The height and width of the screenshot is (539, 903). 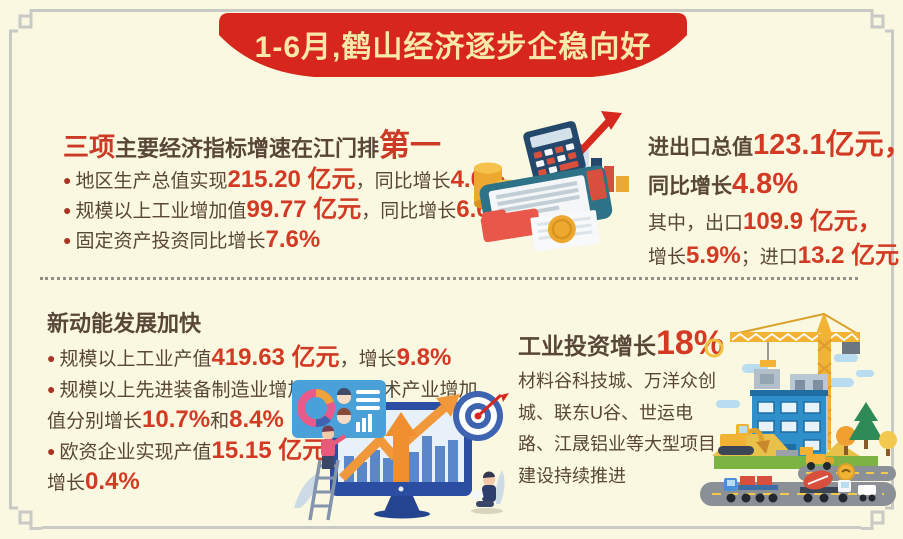 What do you see at coordinates (275, 357) in the screenshot?
I see `bullet-value: 419.63 亿元` at bounding box center [275, 357].